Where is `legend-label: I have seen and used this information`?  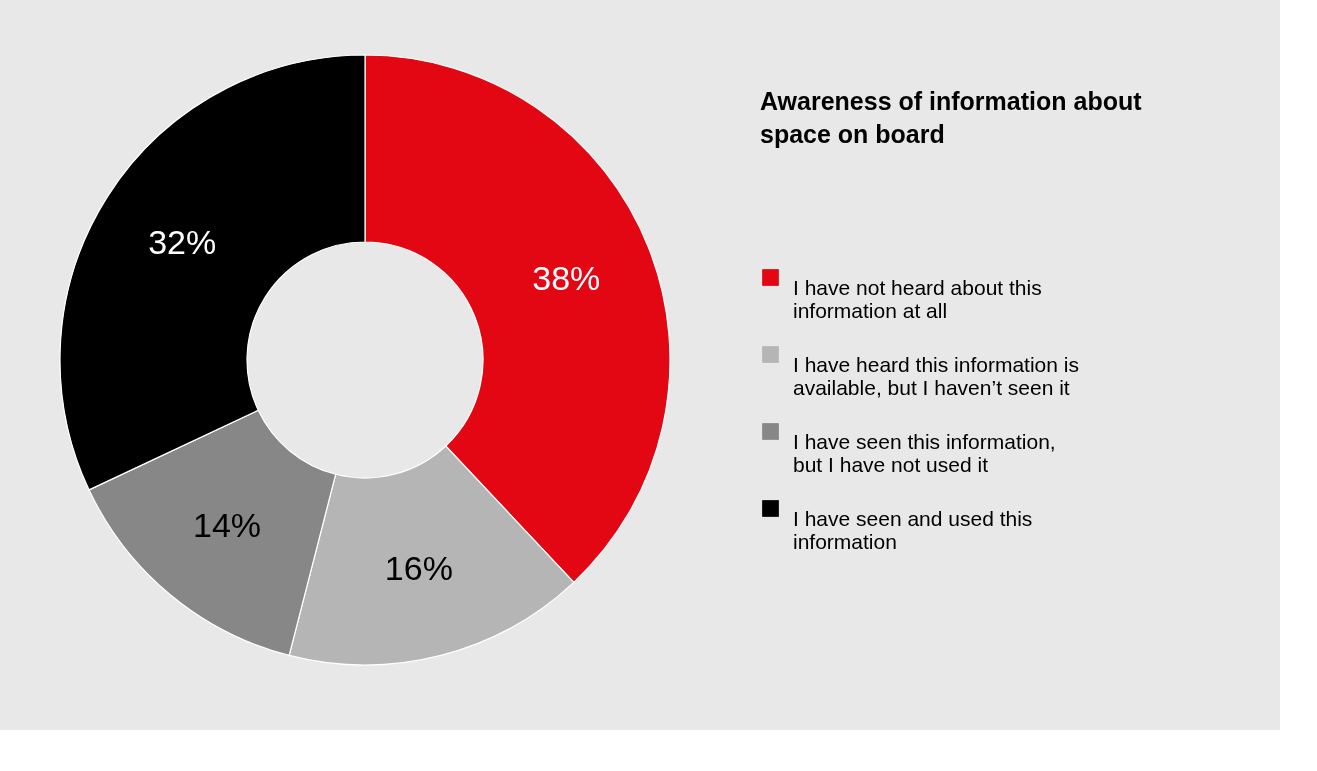
legend-label: I have seen and used this information is located at coordinates (913, 529).